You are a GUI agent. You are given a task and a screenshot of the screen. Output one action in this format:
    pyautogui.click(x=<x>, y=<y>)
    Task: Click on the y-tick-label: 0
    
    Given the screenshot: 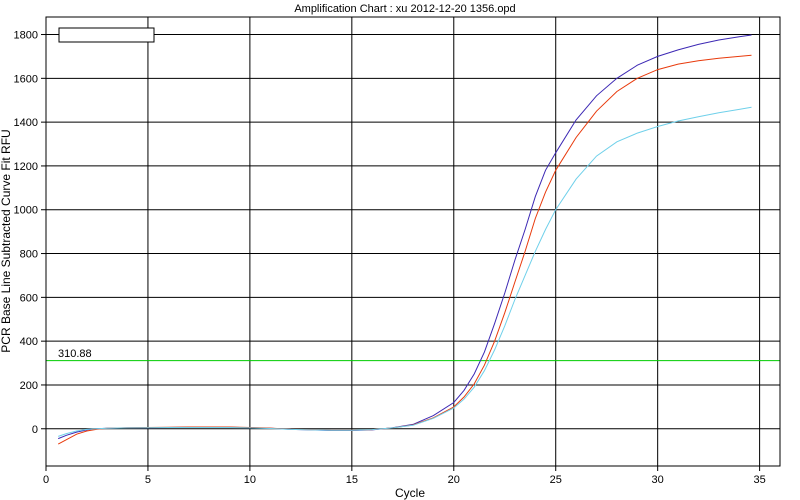 What is the action you would take?
    pyautogui.click(x=35, y=430)
    